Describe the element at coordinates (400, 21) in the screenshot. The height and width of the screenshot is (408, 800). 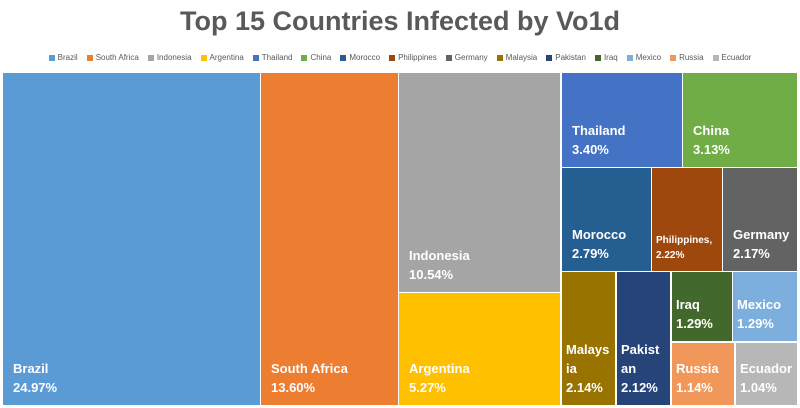
I see `chart-title: Top 15 Countries Infected by Vo1d` at that location.